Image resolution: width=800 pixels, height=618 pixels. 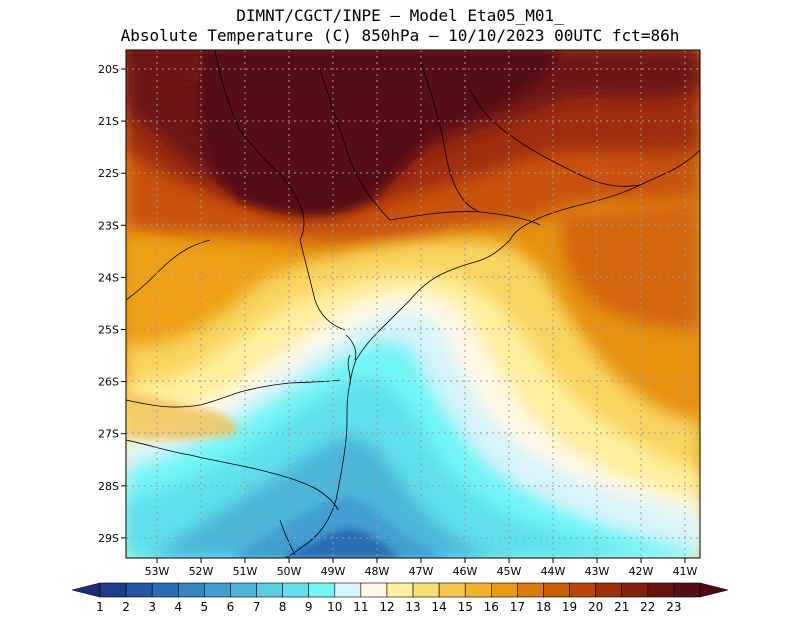 What do you see at coordinates (714, 590) in the screenshot?
I see `colorbar-high-arrow` at bounding box center [714, 590].